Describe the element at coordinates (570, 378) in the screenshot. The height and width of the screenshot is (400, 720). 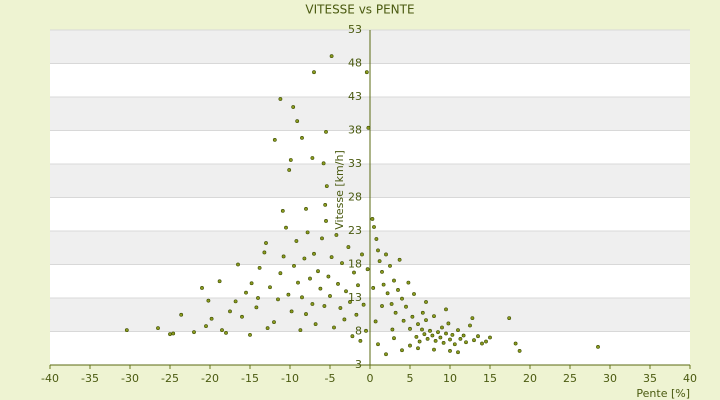
I see `x-tick-label: 25` at that location.